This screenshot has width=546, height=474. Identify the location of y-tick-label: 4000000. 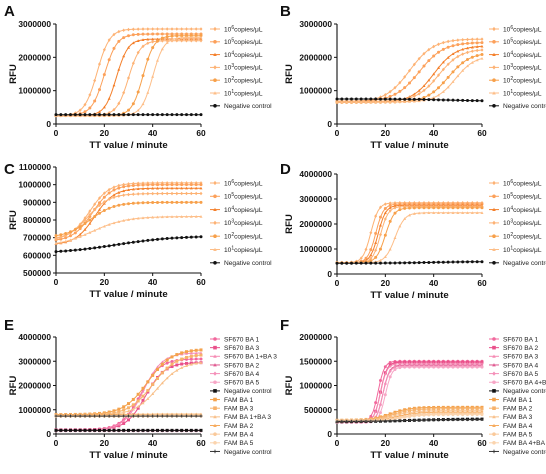
(34, 337).